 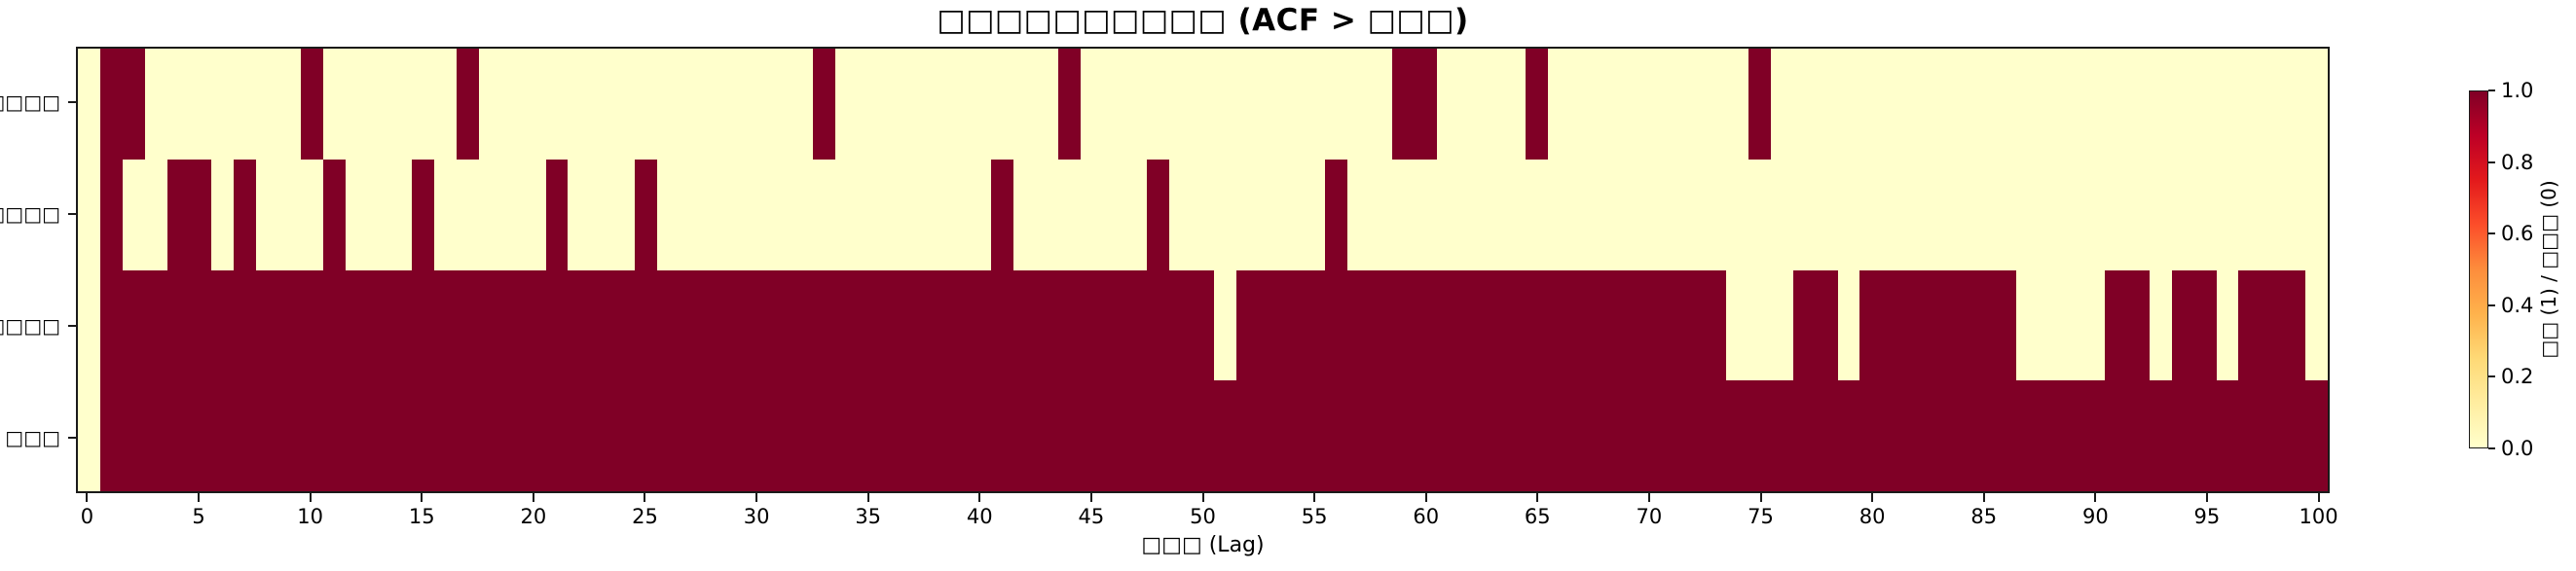 I want to click on x-tick-label: 35, so click(x=868, y=516).